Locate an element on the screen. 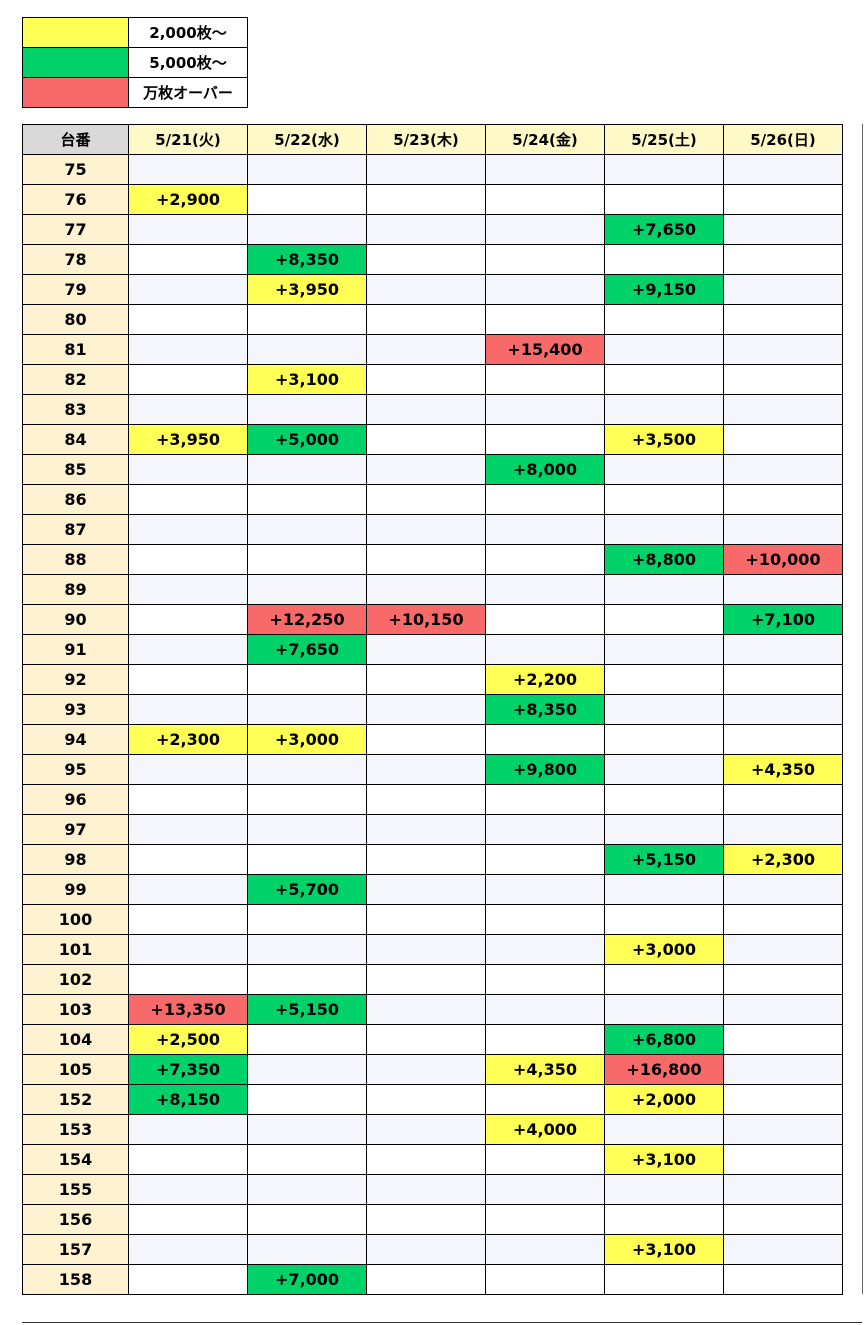 The width and height of the screenshot is (864, 1325). value-cell: +2,000 is located at coordinates (664, 1099).